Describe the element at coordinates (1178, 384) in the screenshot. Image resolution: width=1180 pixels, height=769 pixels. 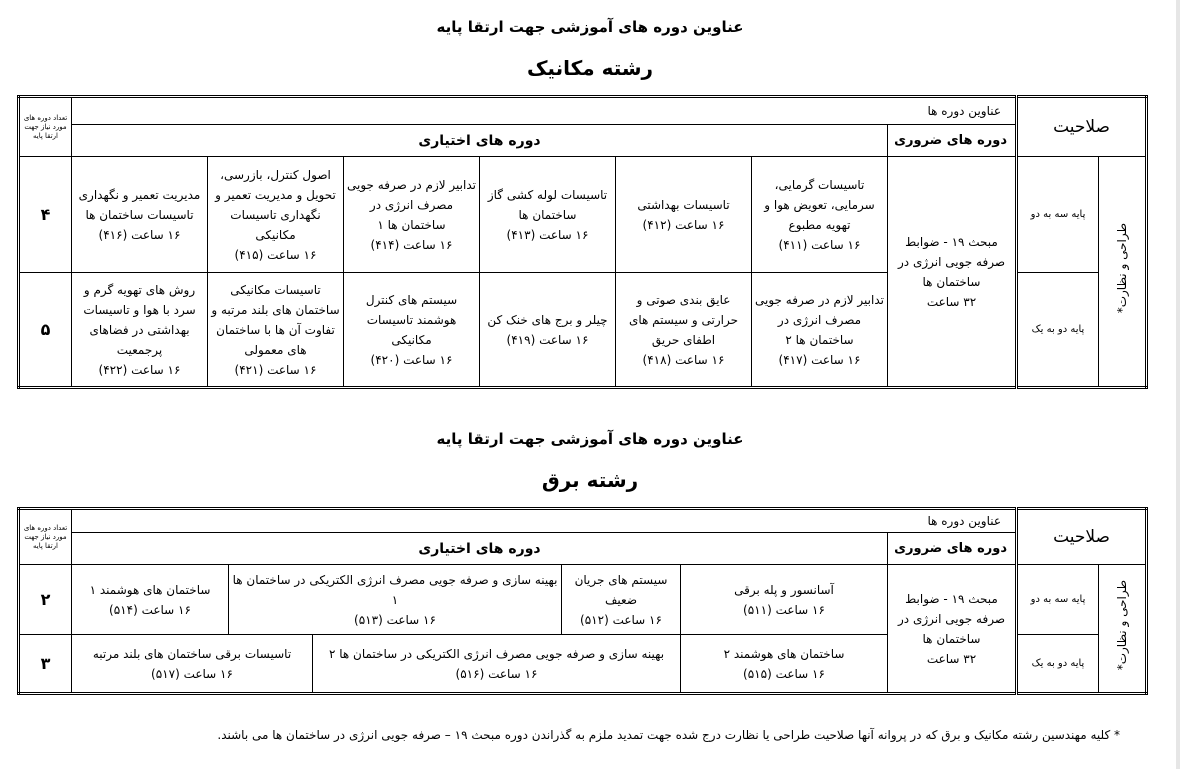
I see `page-edge` at that location.